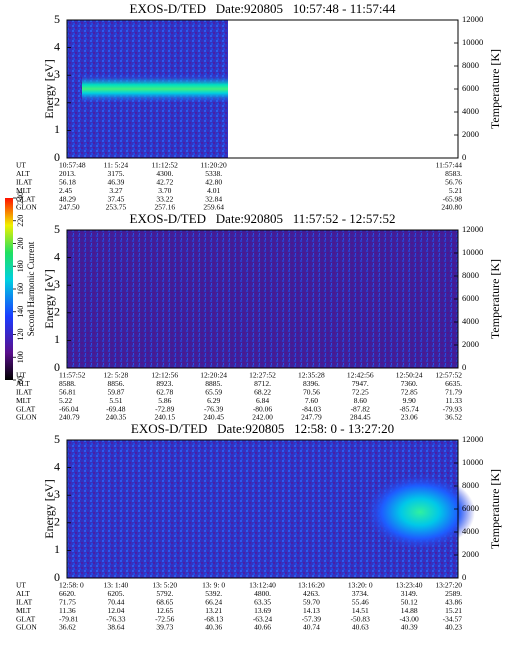 This screenshot has height=649, width=505. I want to click on table-cell: 10:57:48, so click(72, 165).